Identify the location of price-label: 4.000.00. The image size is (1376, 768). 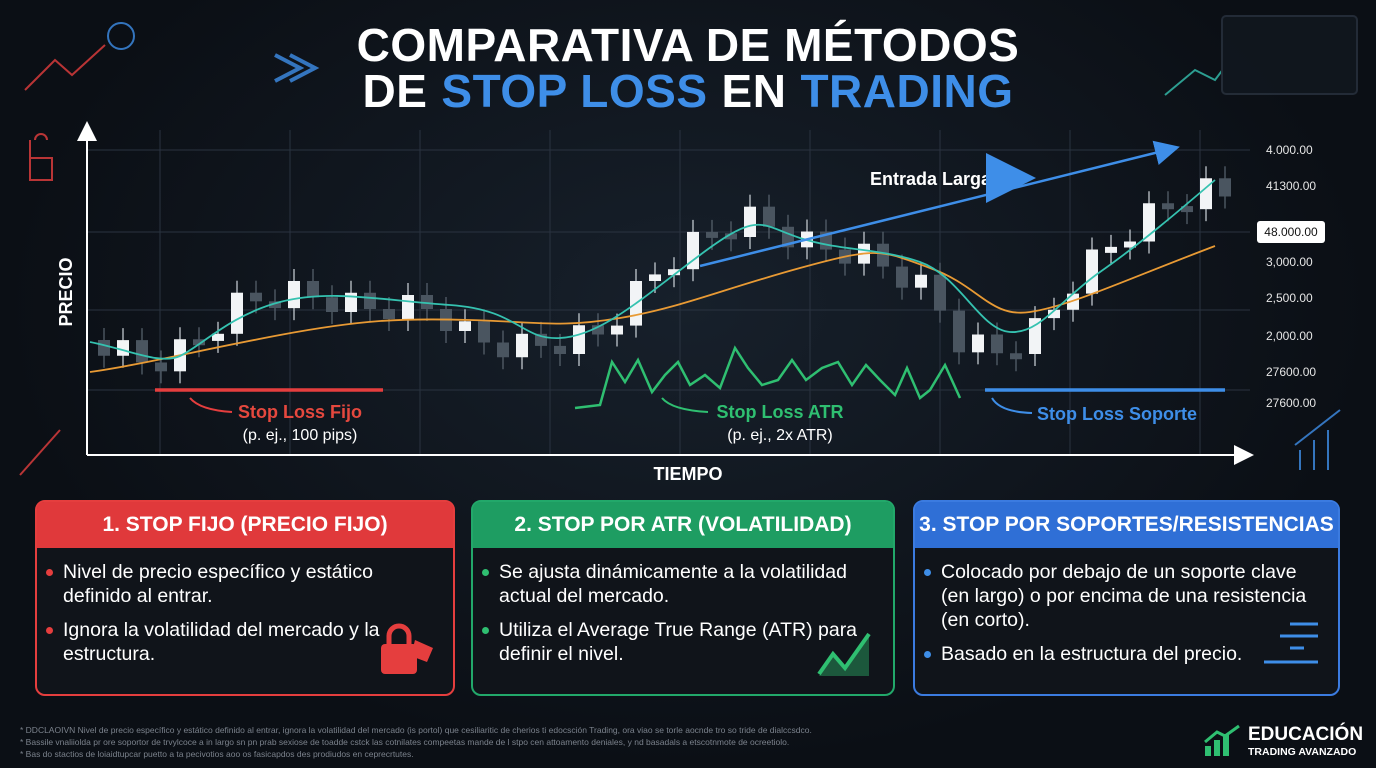
(1289, 150).